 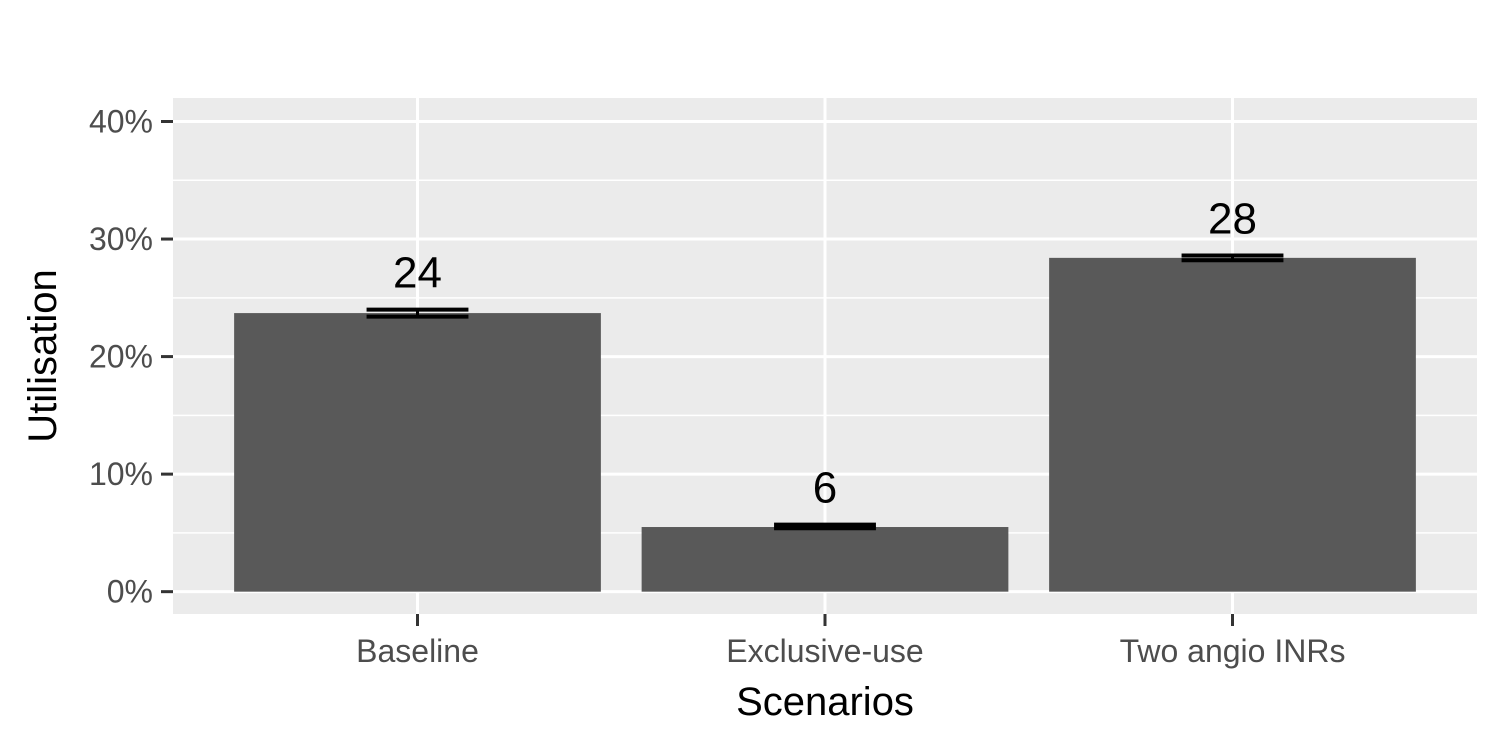 What do you see at coordinates (121, 474) in the screenshot?
I see `y-tick-label: 10%` at bounding box center [121, 474].